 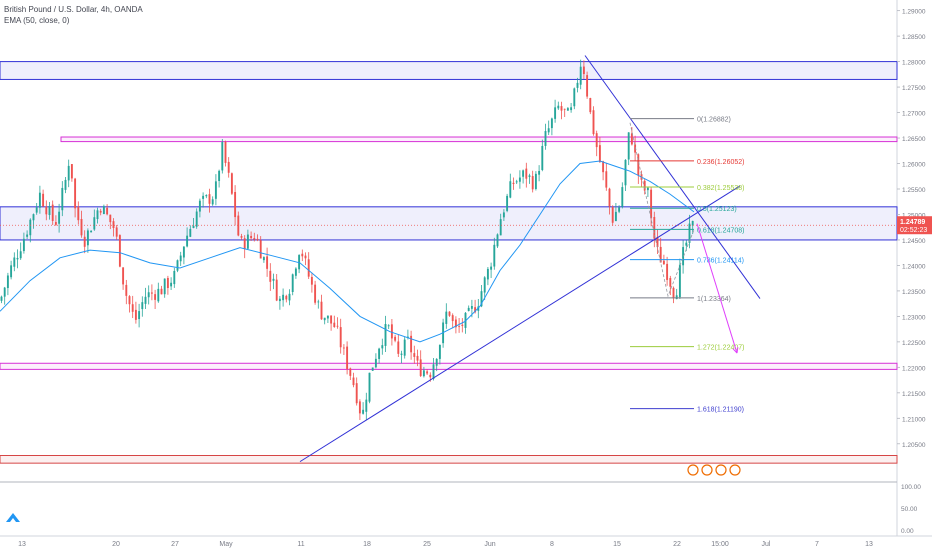 I want to click on fib-level-label: 0.786(1.24114), so click(x=720, y=261).